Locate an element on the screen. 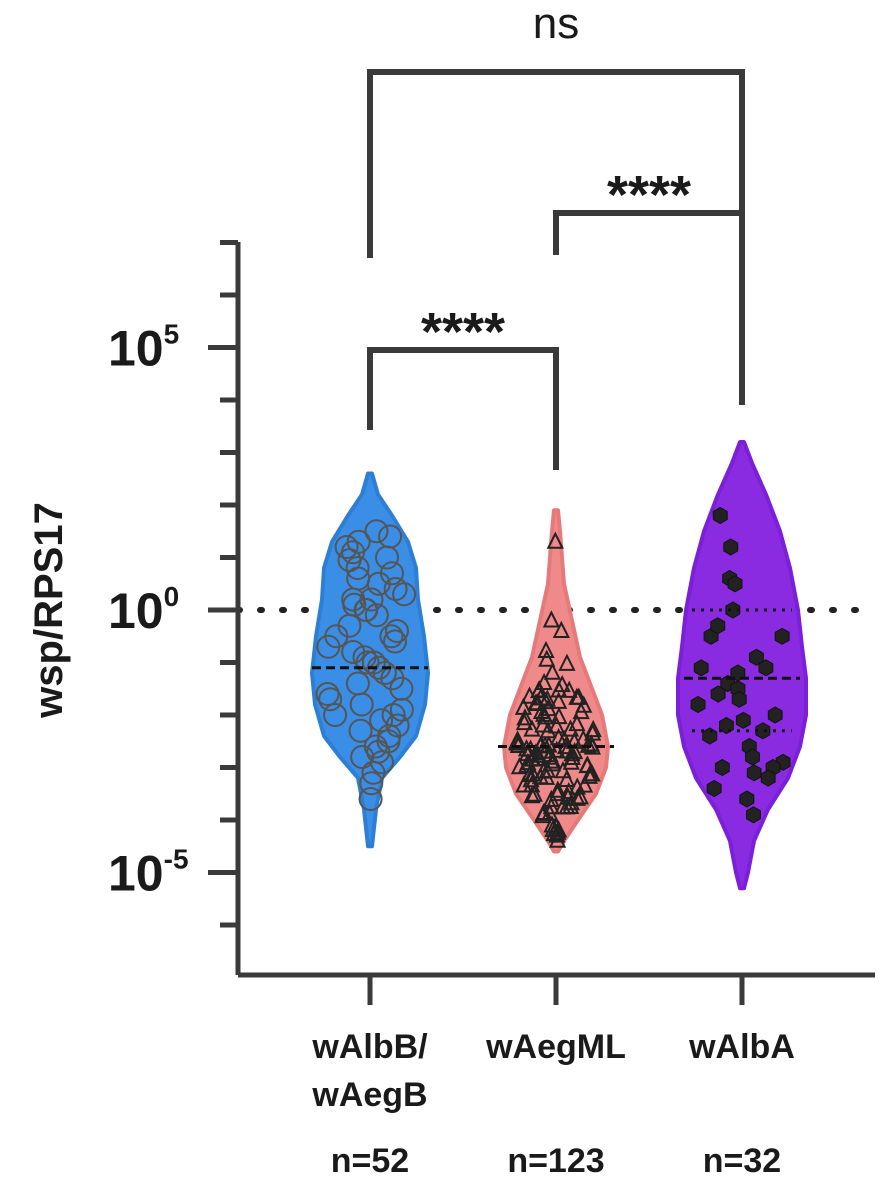 The width and height of the screenshot is (886, 1181). sample-size-label: n=32 is located at coordinates (742, 1161).